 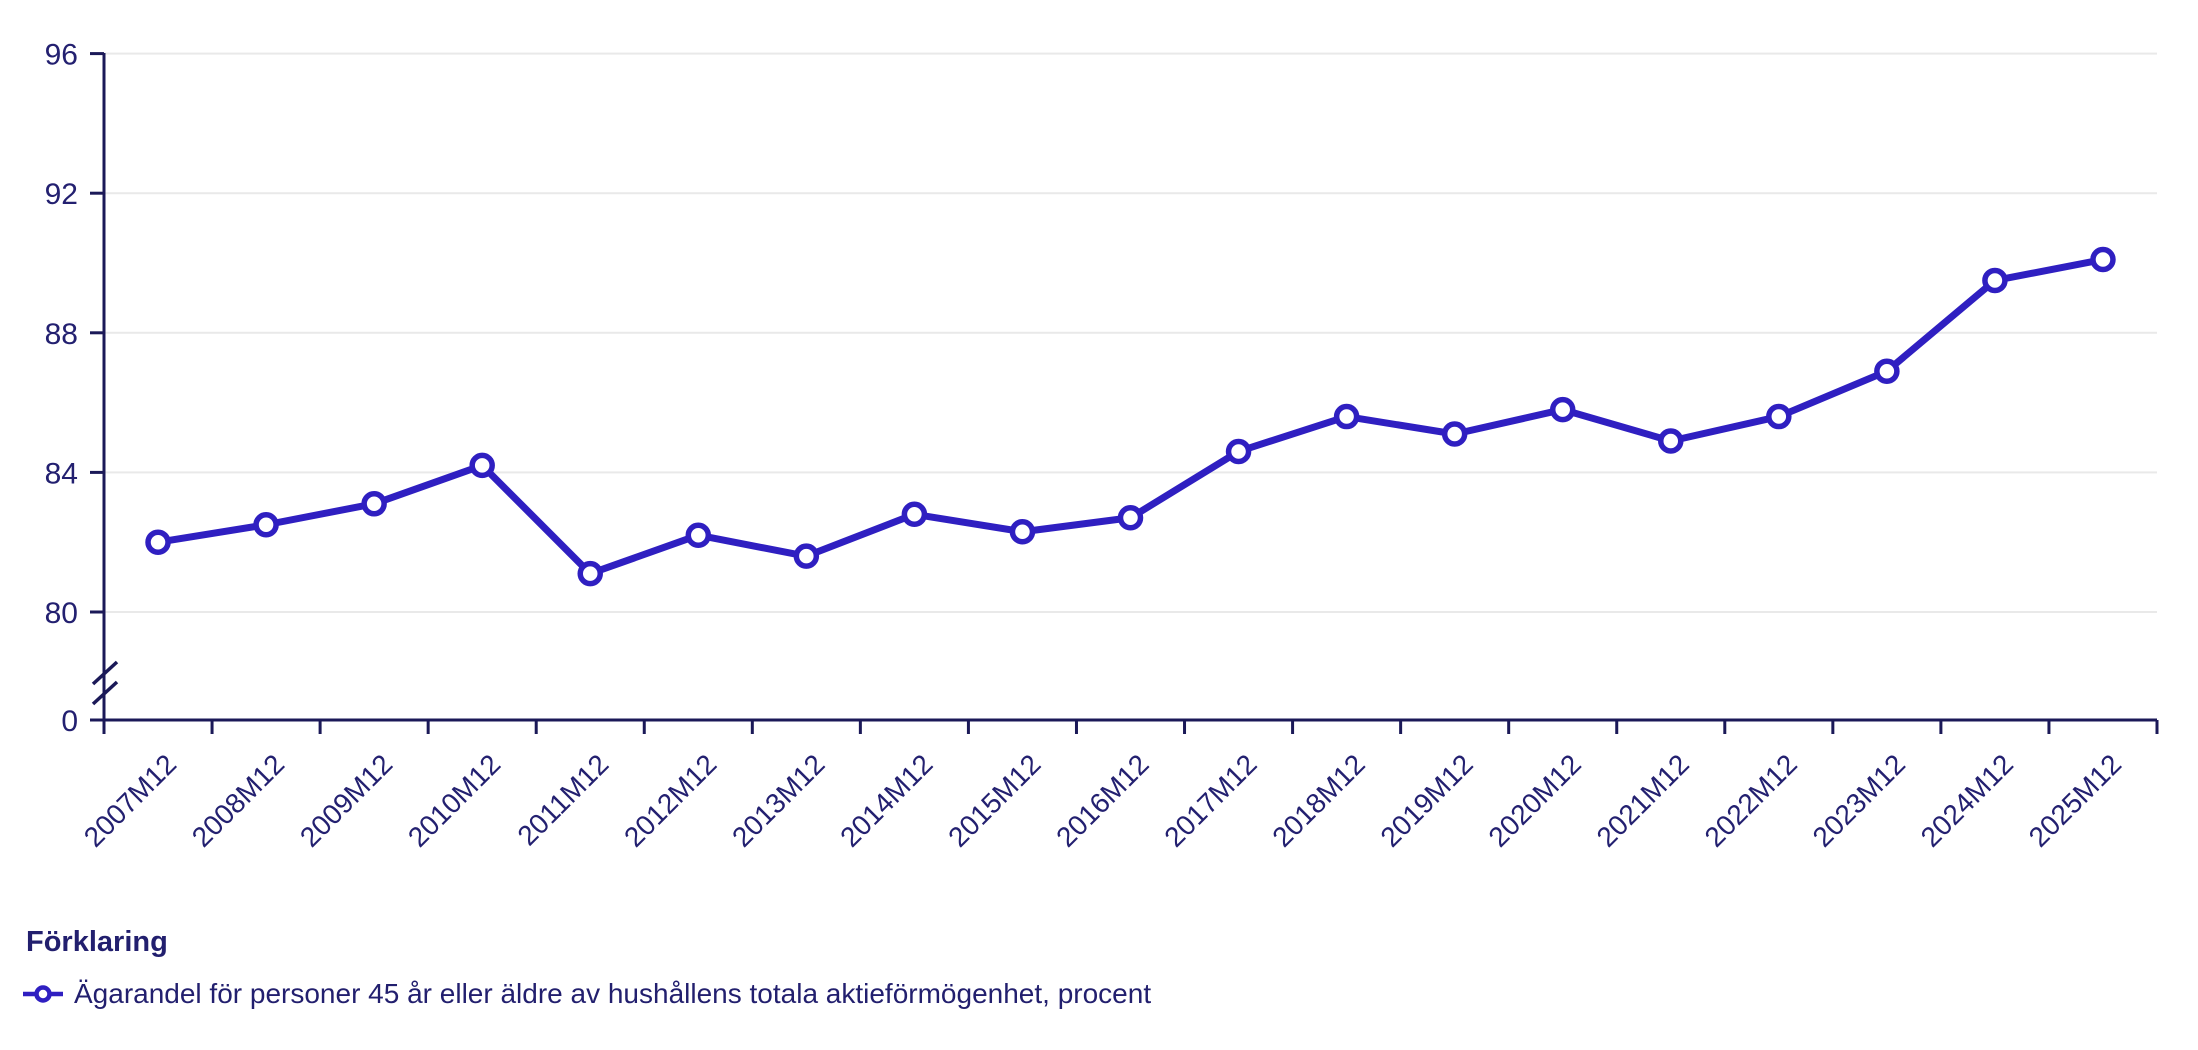 I want to click on x-tick-label: 2015M12, so click(x=994, y=800).